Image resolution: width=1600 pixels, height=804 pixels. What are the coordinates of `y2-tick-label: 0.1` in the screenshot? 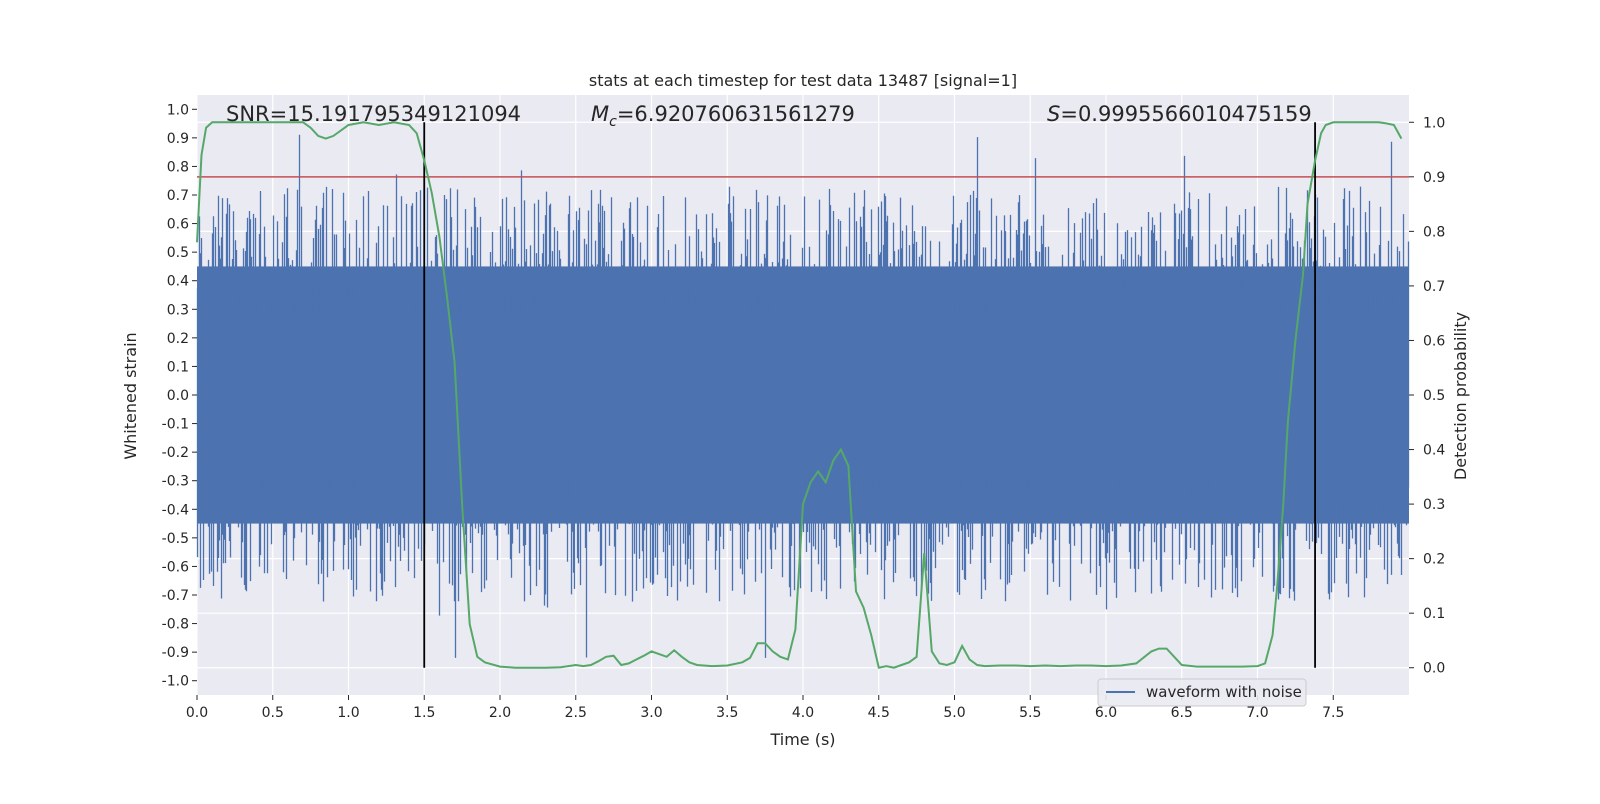 It's located at (1434, 614).